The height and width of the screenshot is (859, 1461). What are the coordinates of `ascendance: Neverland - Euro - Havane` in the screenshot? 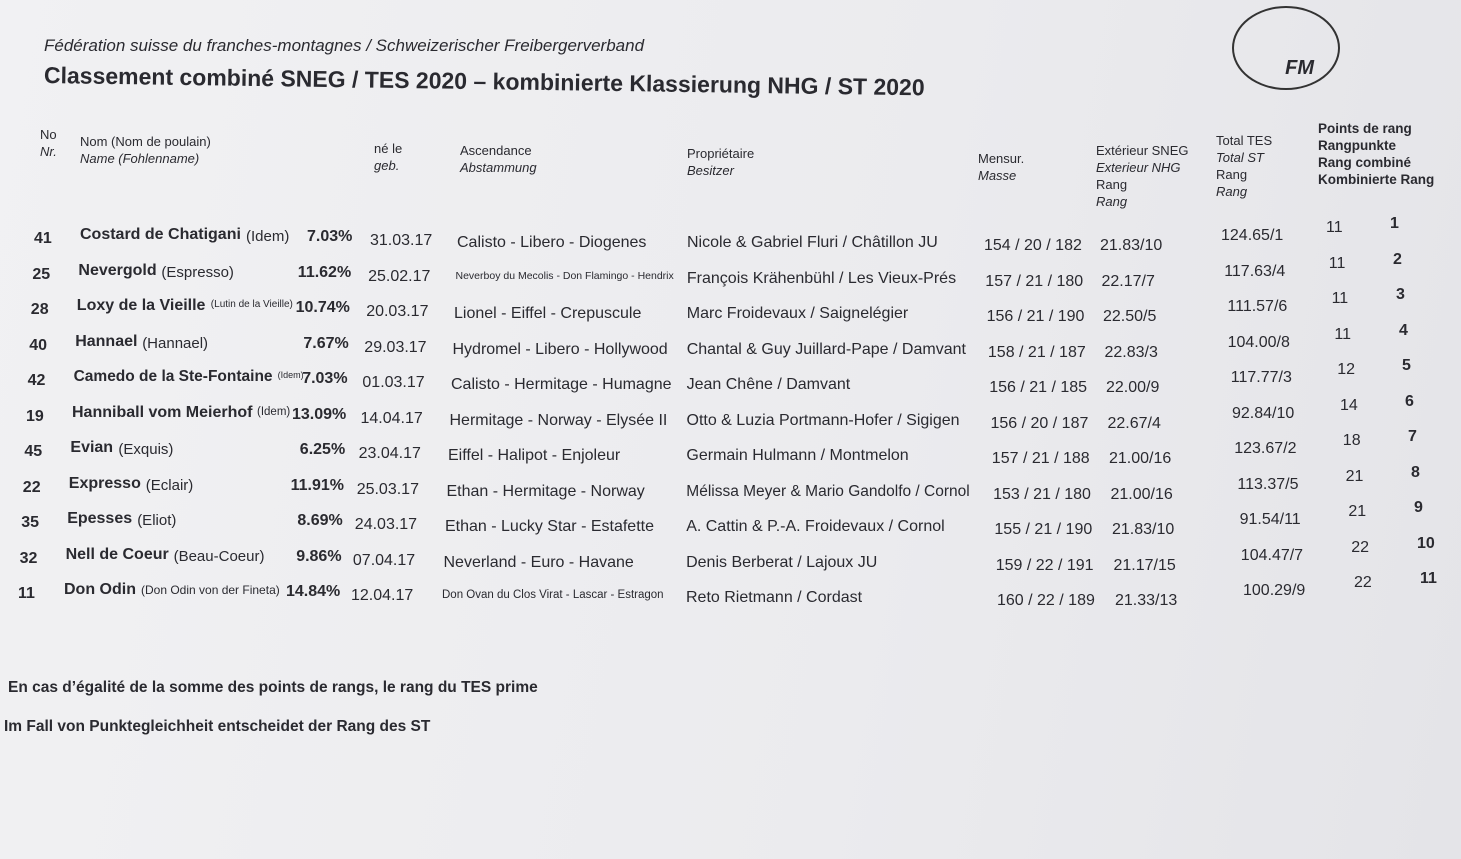 It's located at (538, 562).